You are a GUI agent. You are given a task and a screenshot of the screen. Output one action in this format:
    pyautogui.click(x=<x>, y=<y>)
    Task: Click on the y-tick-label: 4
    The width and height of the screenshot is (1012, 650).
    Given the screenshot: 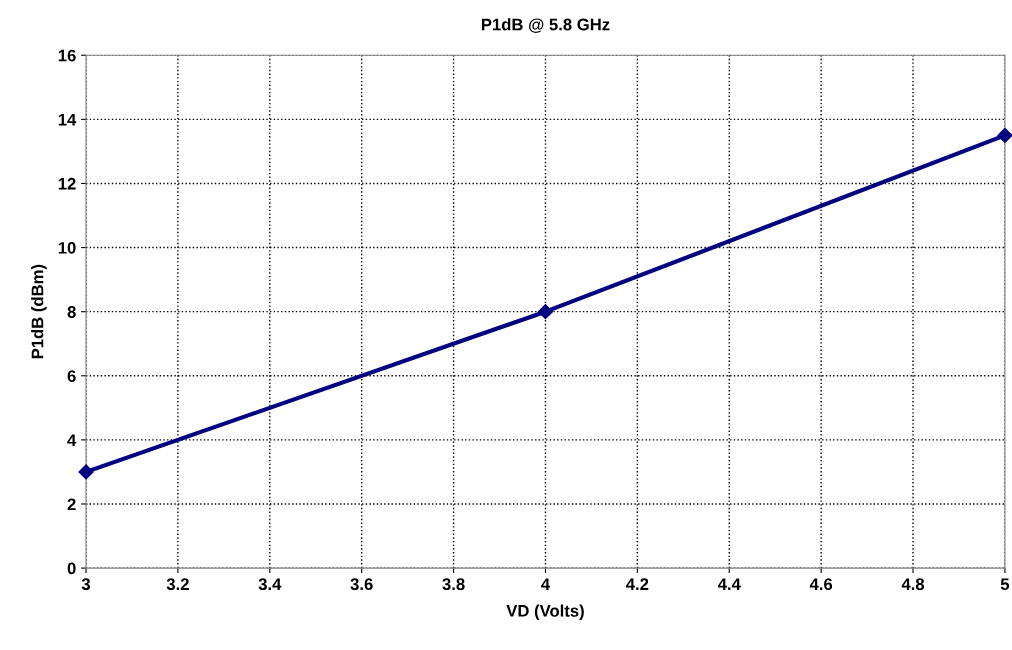 What is the action you would take?
    pyautogui.click(x=72, y=440)
    